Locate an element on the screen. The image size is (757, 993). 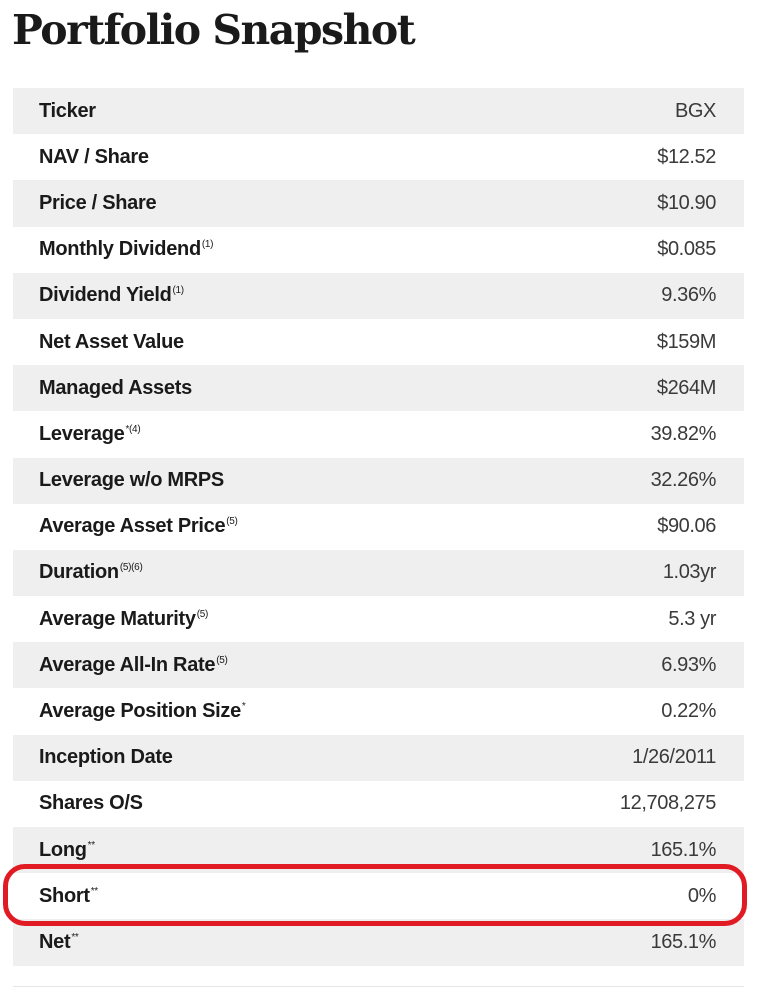
table-row-inception-date: Inception Date 1/26/2011 is located at coordinates (378, 757).